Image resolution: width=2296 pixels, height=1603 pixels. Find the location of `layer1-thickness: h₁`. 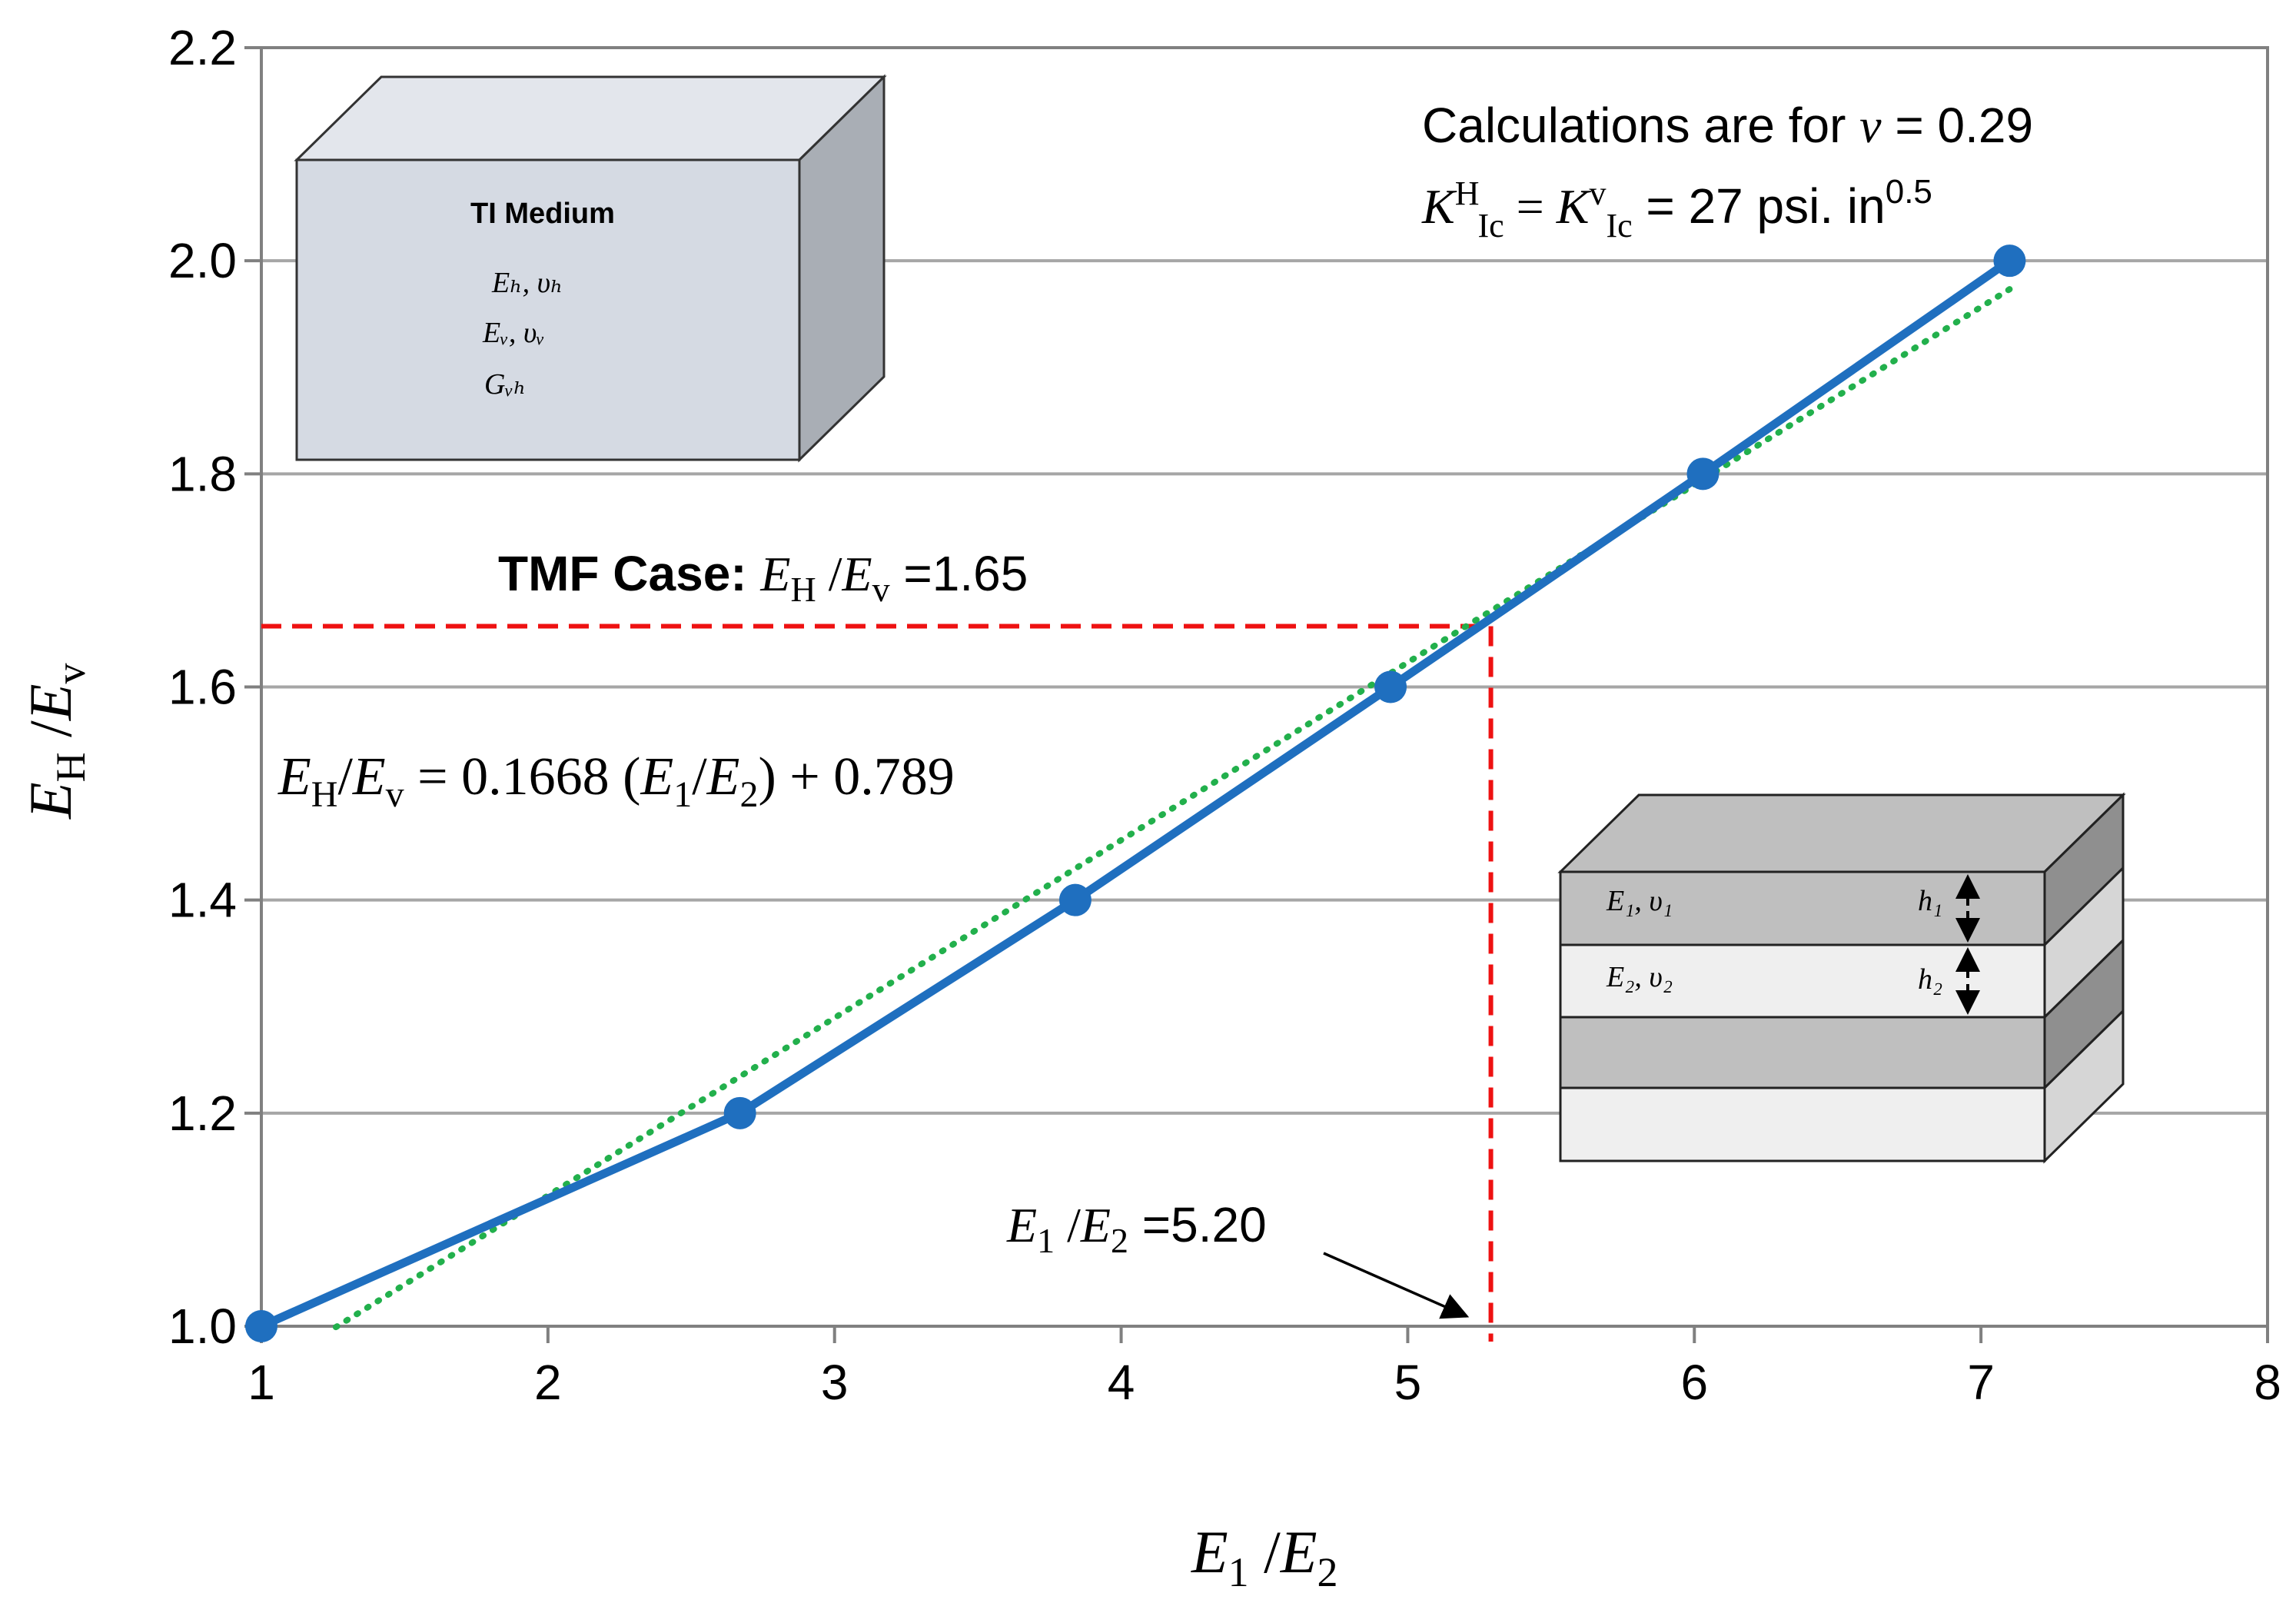

layer1-thickness: h₁ is located at coordinates (1930, 901).